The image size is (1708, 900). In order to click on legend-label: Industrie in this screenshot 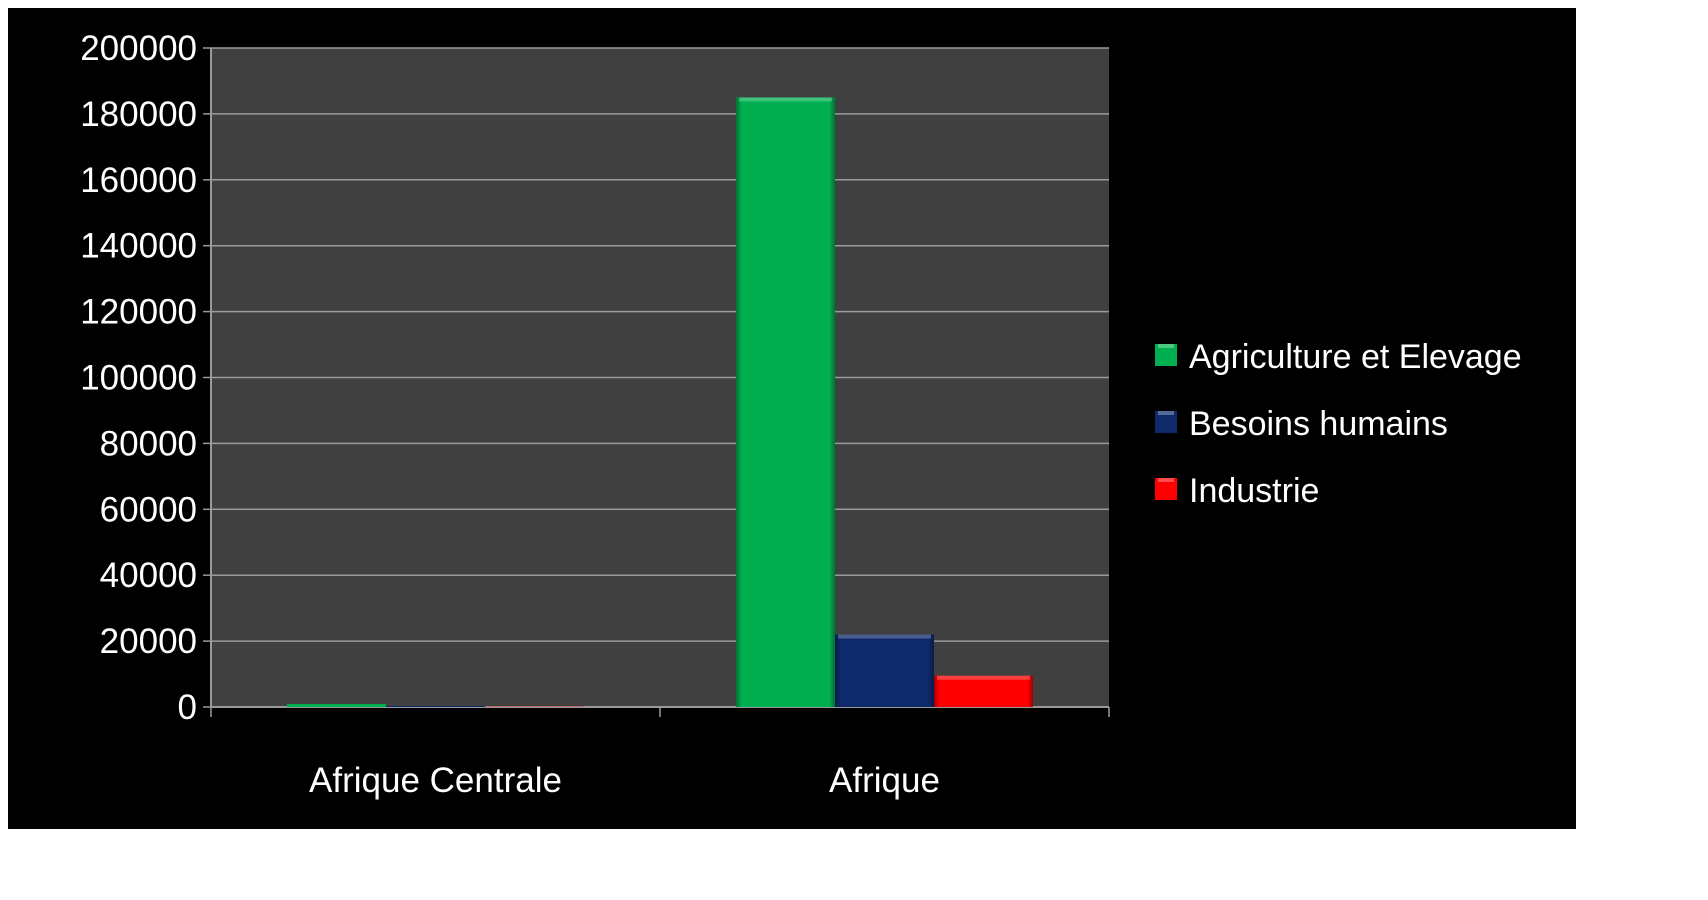, I will do `click(1254, 491)`.